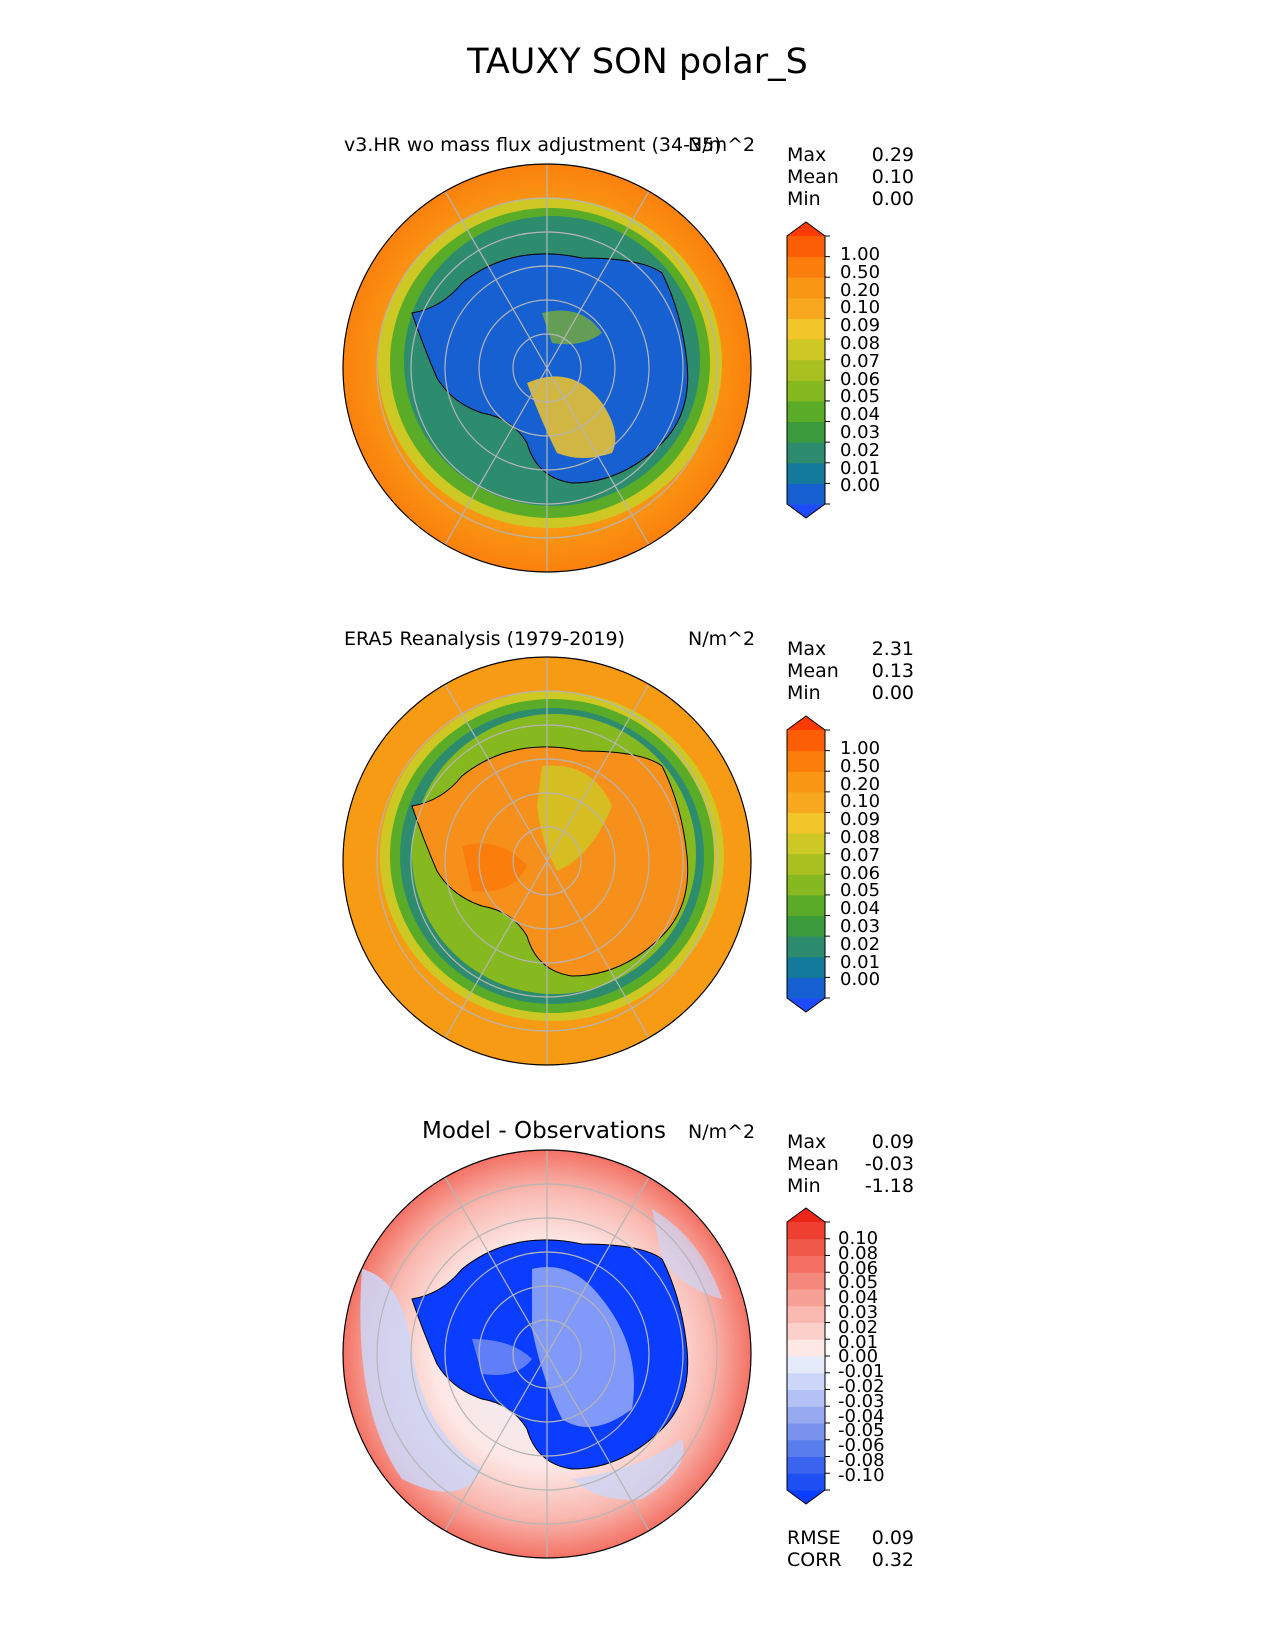 The height and width of the screenshot is (1650, 1275). What do you see at coordinates (533, 145) in the screenshot?
I see `panel-title-test: v3.HR wo mass flux adjustment (34-35)` at bounding box center [533, 145].